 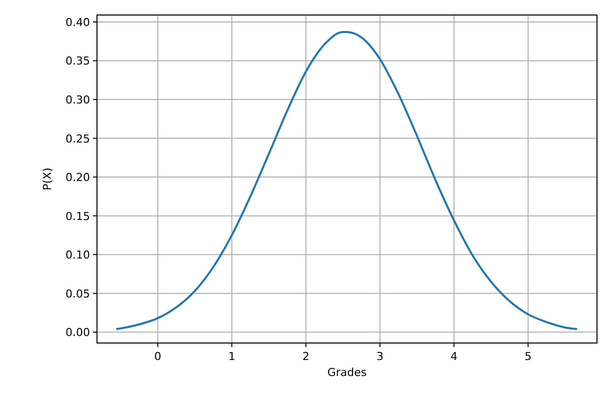 I want to click on x-tick-label: 3, so click(x=380, y=356).